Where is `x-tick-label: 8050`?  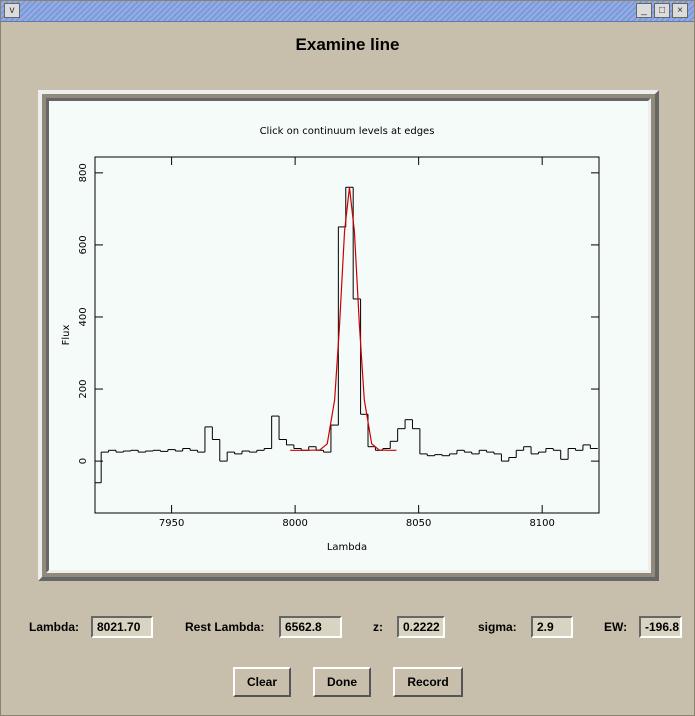
x-tick-label: 8050 is located at coordinates (418, 523).